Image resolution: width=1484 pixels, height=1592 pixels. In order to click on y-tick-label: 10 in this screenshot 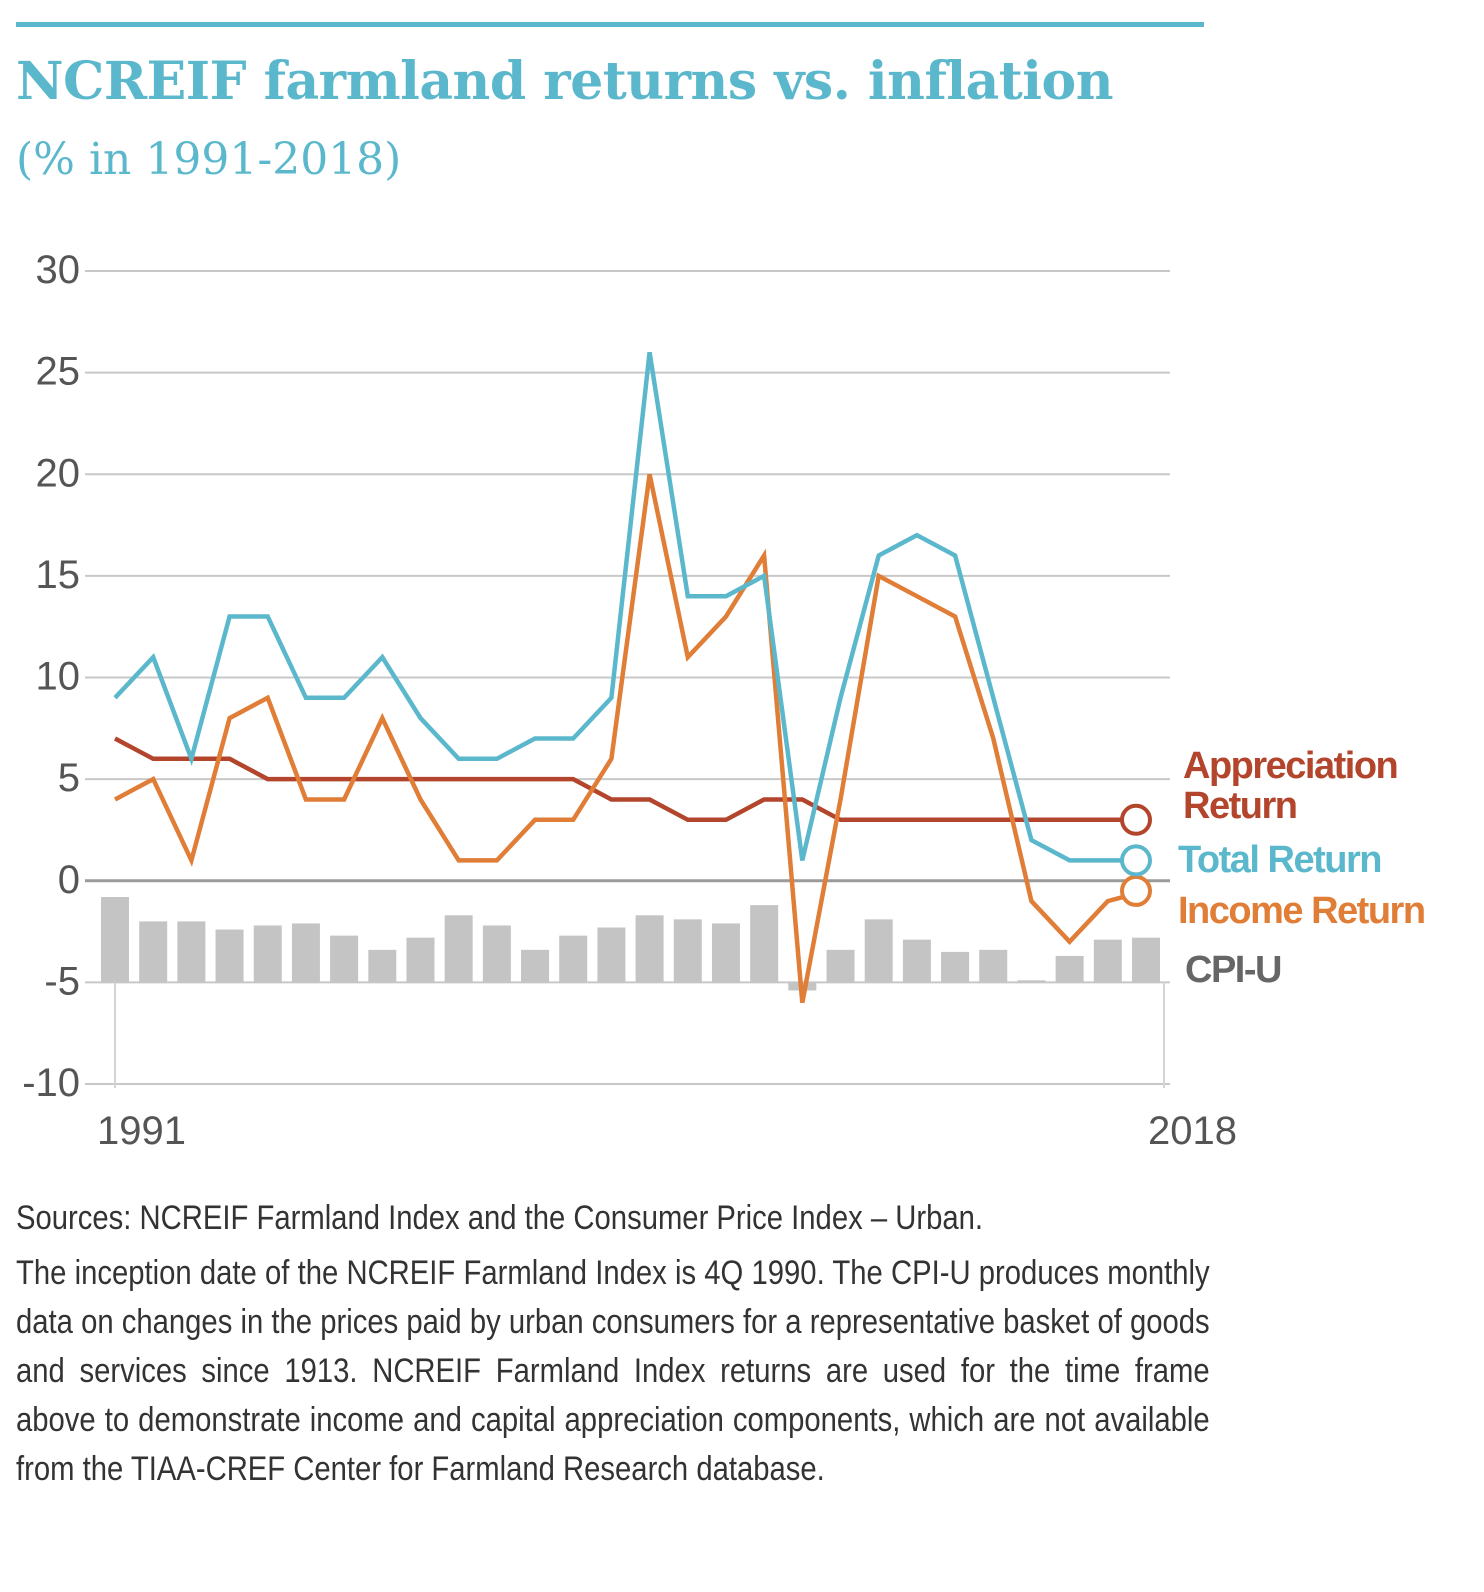, I will do `click(58, 677)`.